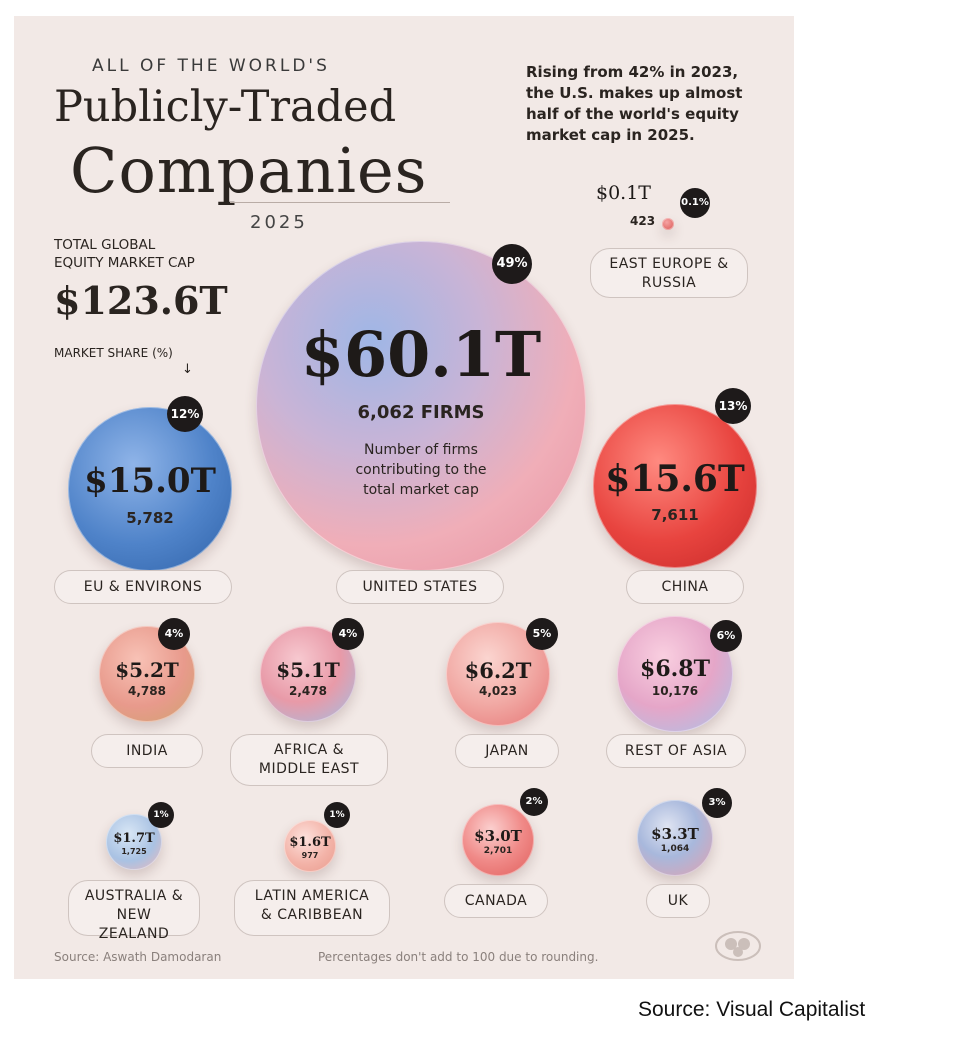  I want to click on market-cap-label-rest-of-asia: $6.8T, so click(675, 669).